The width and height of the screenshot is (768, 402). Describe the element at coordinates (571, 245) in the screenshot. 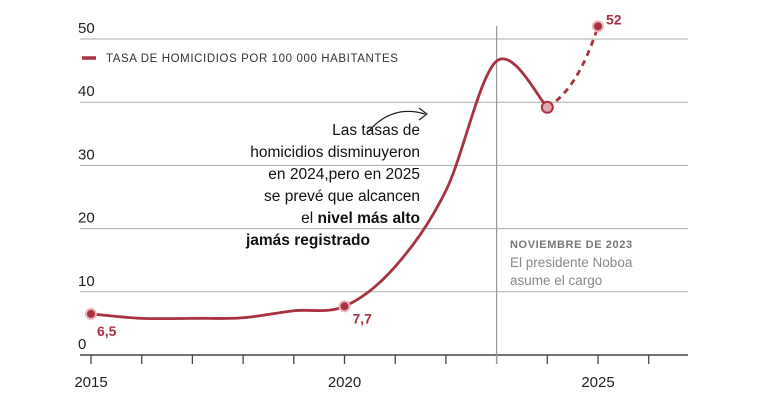

I see `event-title: NOVIEMBRE DE 2023` at that location.